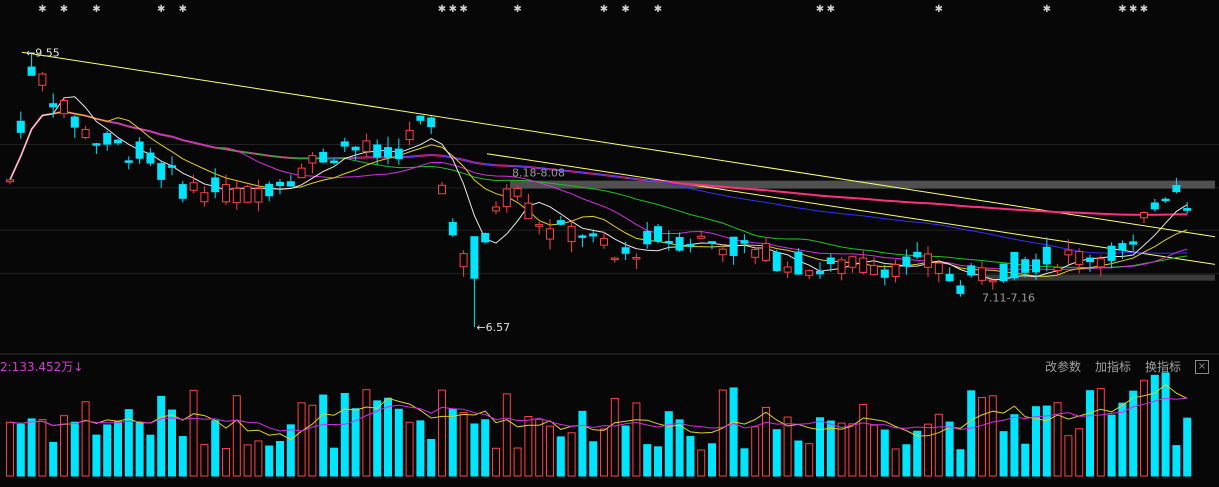 Image resolution: width=1219 pixels, height=487 pixels. I want to click on add-indicator-button: 加指标, so click(1112, 367).